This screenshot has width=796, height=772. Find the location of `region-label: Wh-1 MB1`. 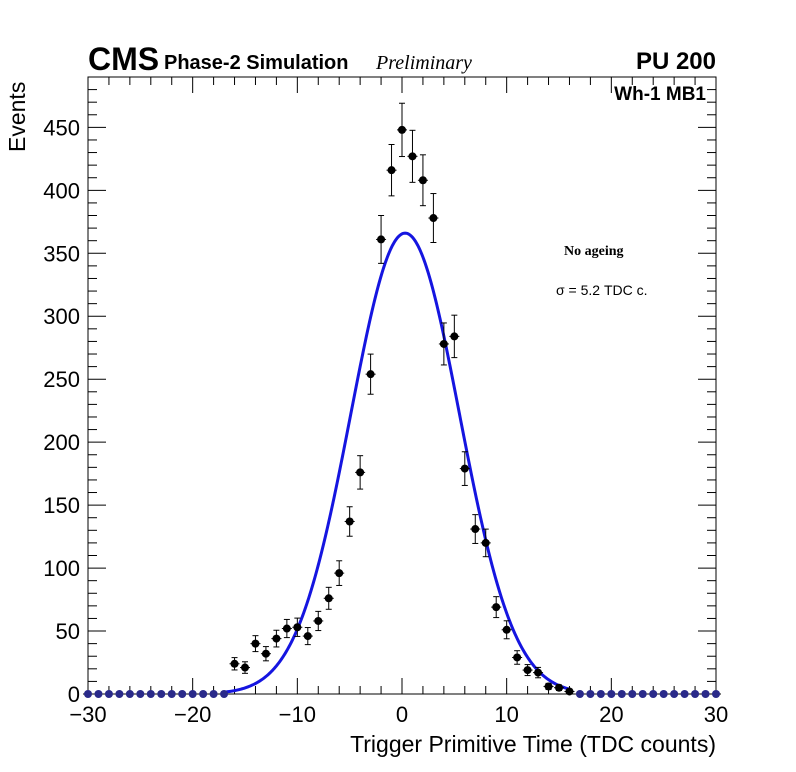

region-label: Wh-1 MB1 is located at coordinates (660, 94).